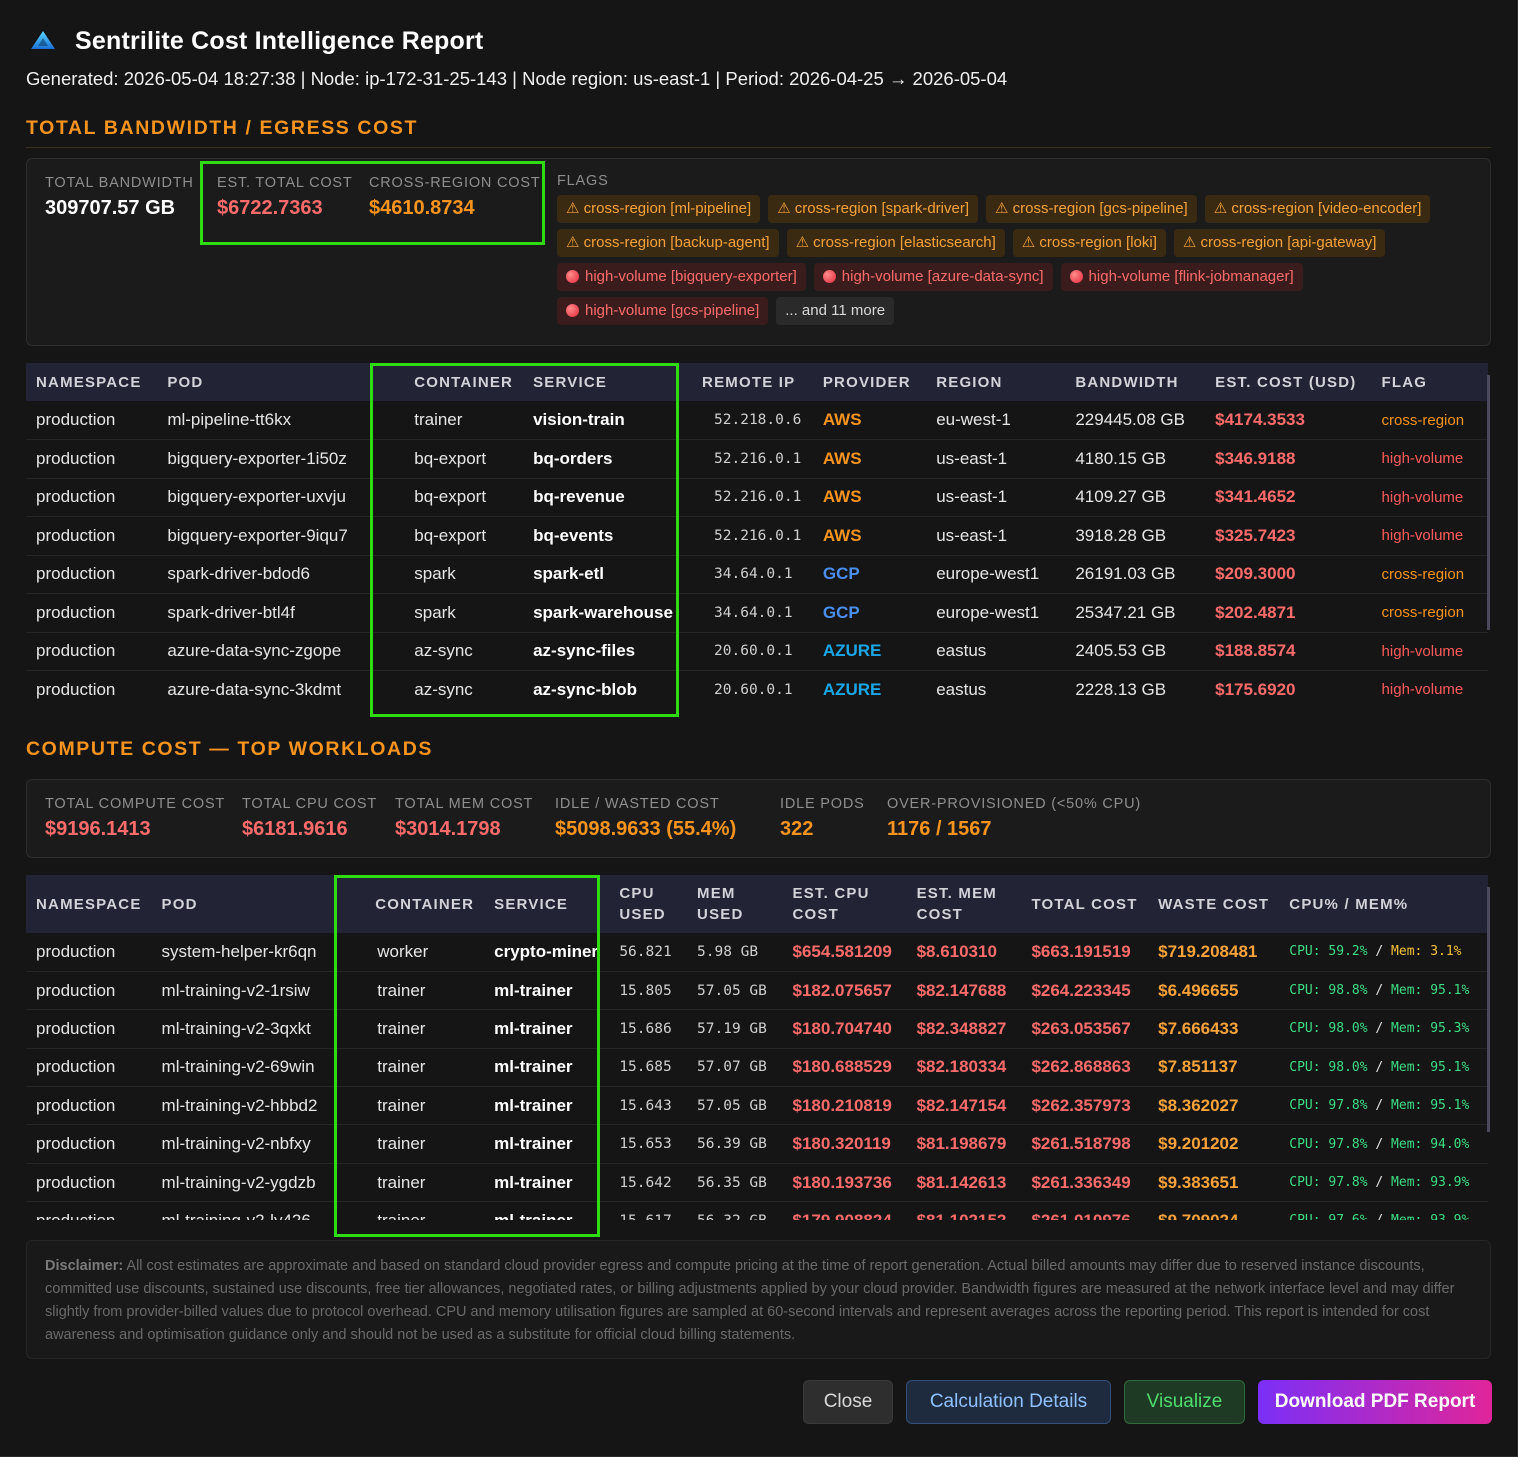  Describe the element at coordinates (416, 904) in the screenshot. I see `col-container: CONTAINER` at that location.